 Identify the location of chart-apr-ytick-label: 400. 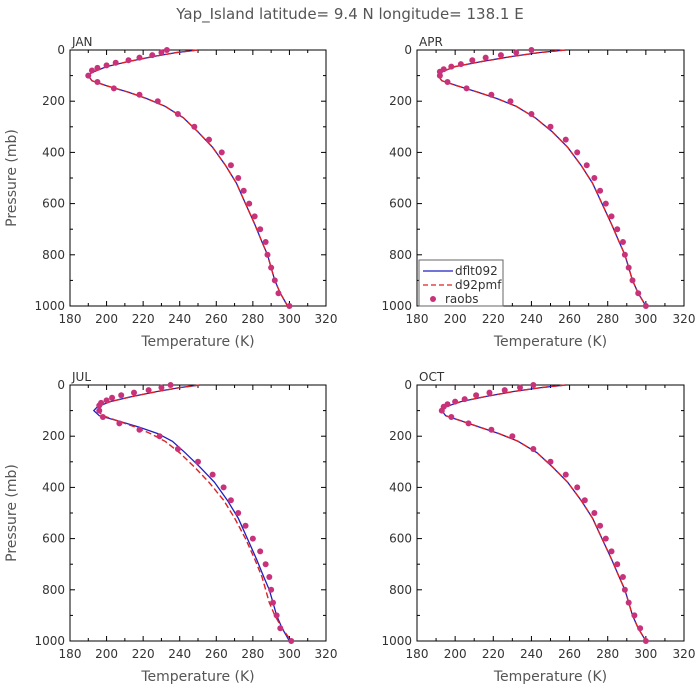
(400, 152).